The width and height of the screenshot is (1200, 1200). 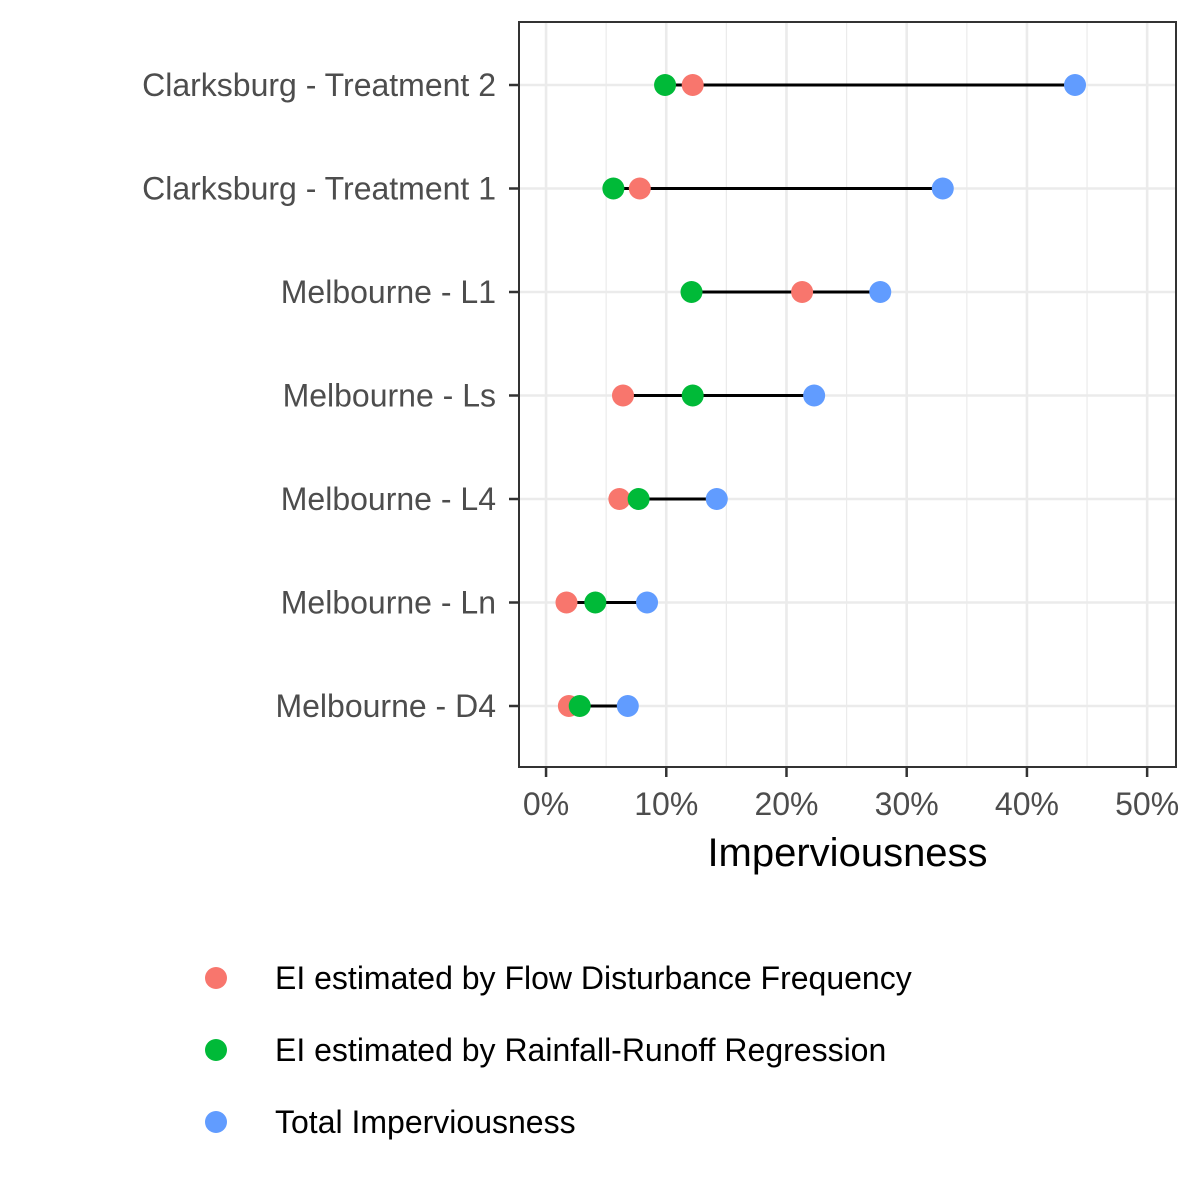 What do you see at coordinates (385, 706) in the screenshot?
I see `y-tick-label: Melbourne - D4` at bounding box center [385, 706].